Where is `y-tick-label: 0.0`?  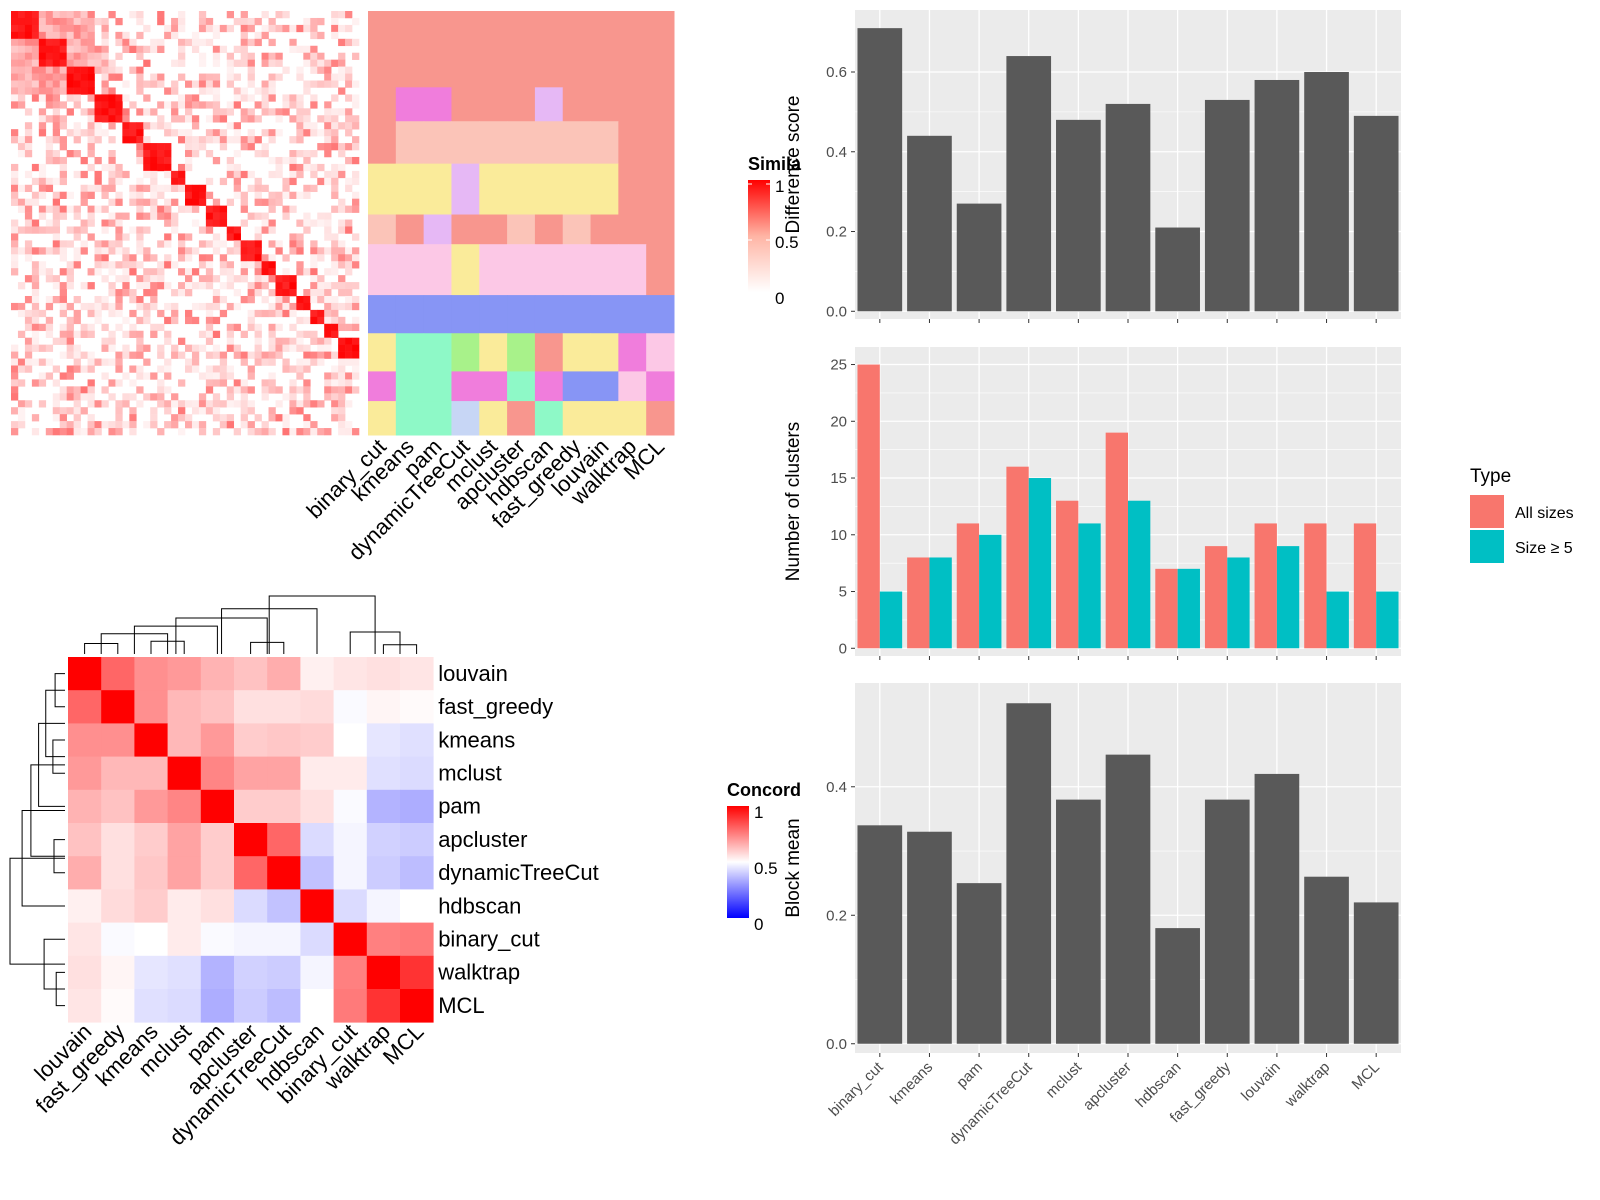
y-tick-label: 0.0 is located at coordinates (836, 1044).